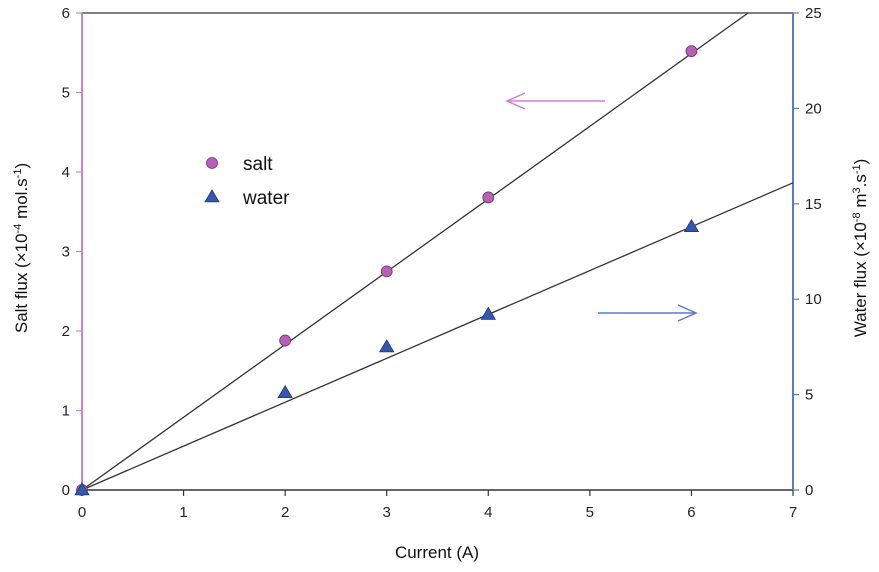 The image size is (879, 572). Describe the element at coordinates (66, 13) in the screenshot. I see `y-left-tick-label: 6` at that location.